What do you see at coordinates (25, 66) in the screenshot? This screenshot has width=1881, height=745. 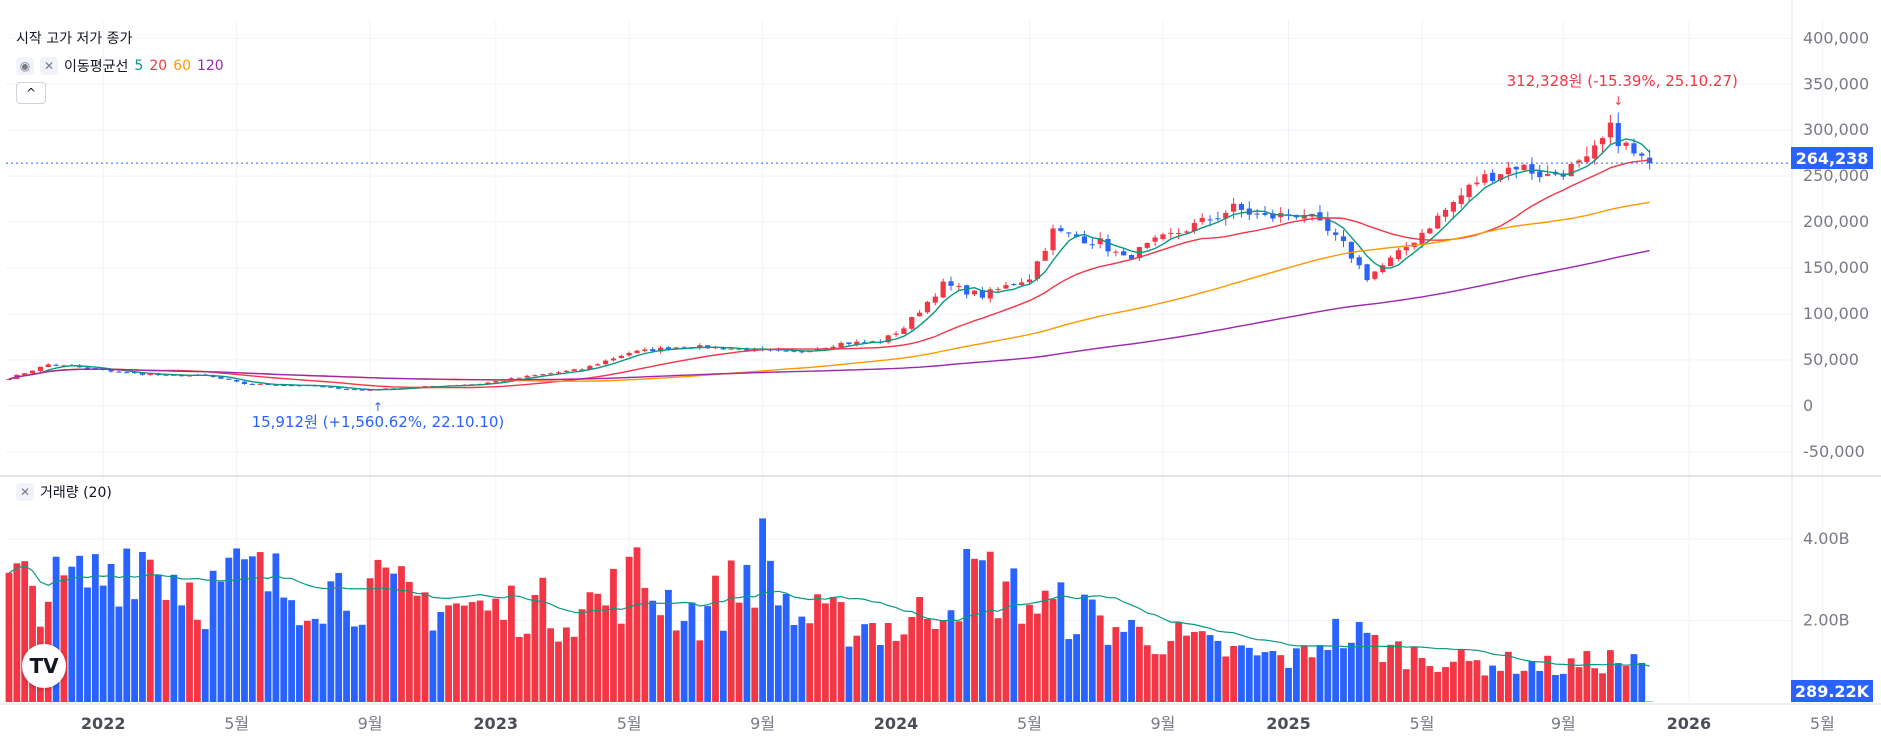 I see `eye-off-icon: ◉` at bounding box center [25, 66].